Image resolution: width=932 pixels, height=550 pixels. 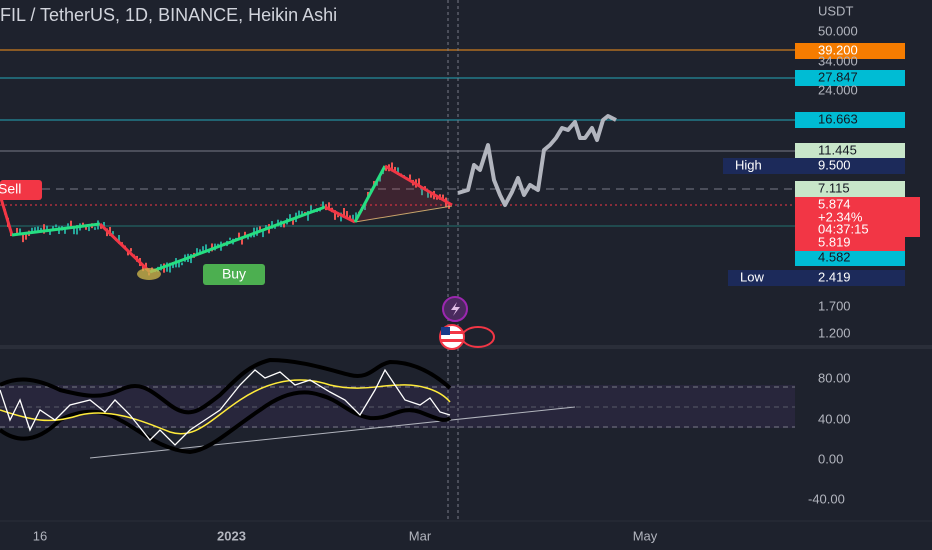 What do you see at coordinates (834, 187) in the screenshot?
I see `price-badge-text: 7.115` at bounding box center [834, 187].